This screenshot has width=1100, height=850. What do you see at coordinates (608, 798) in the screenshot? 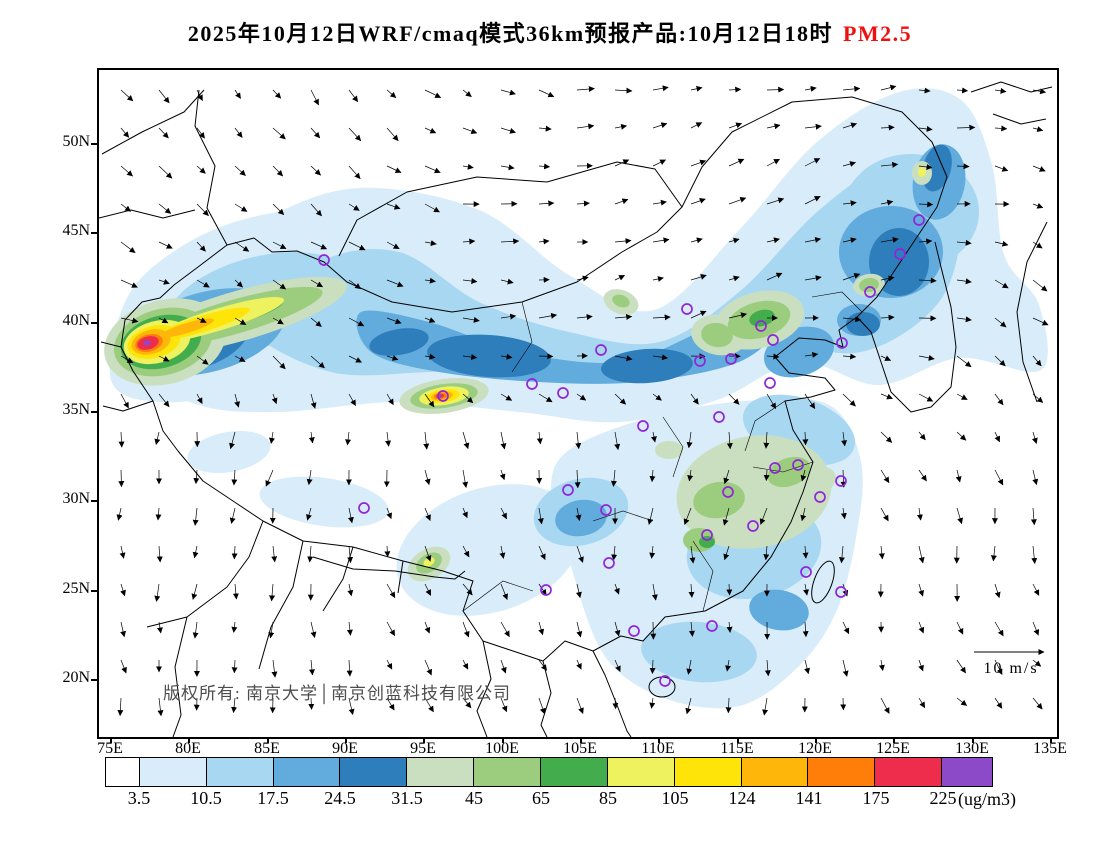
I see `colorbar-tick-label: 85` at bounding box center [608, 798].